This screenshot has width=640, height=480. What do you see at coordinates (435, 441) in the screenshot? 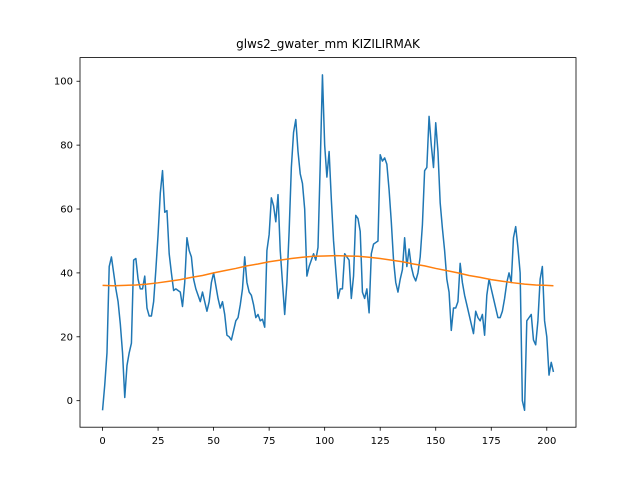
I see `x-tick-label: 150` at bounding box center [435, 441].